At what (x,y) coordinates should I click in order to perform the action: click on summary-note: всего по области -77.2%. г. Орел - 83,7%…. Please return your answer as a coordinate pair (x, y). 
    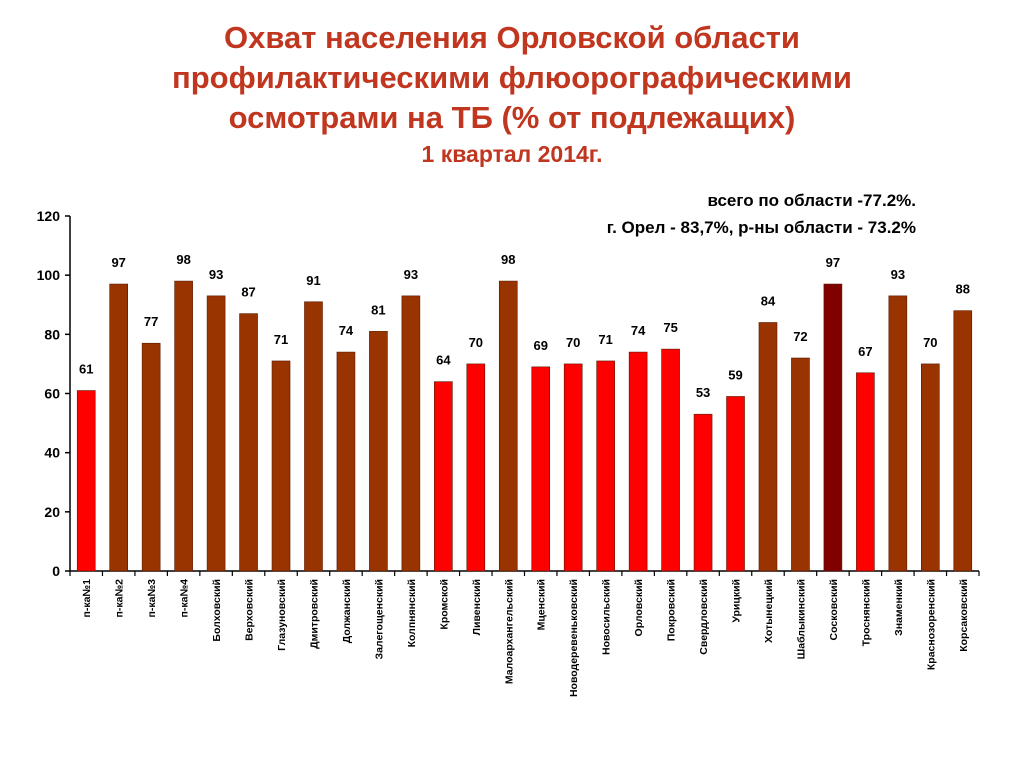
    Looking at the image, I should click on (761, 214).